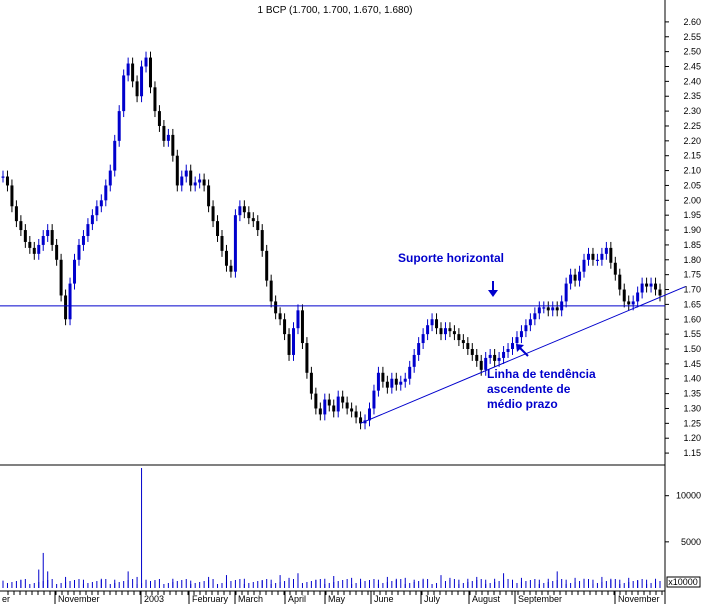  I want to click on price-tick-label: 1.35, so click(692, 394).